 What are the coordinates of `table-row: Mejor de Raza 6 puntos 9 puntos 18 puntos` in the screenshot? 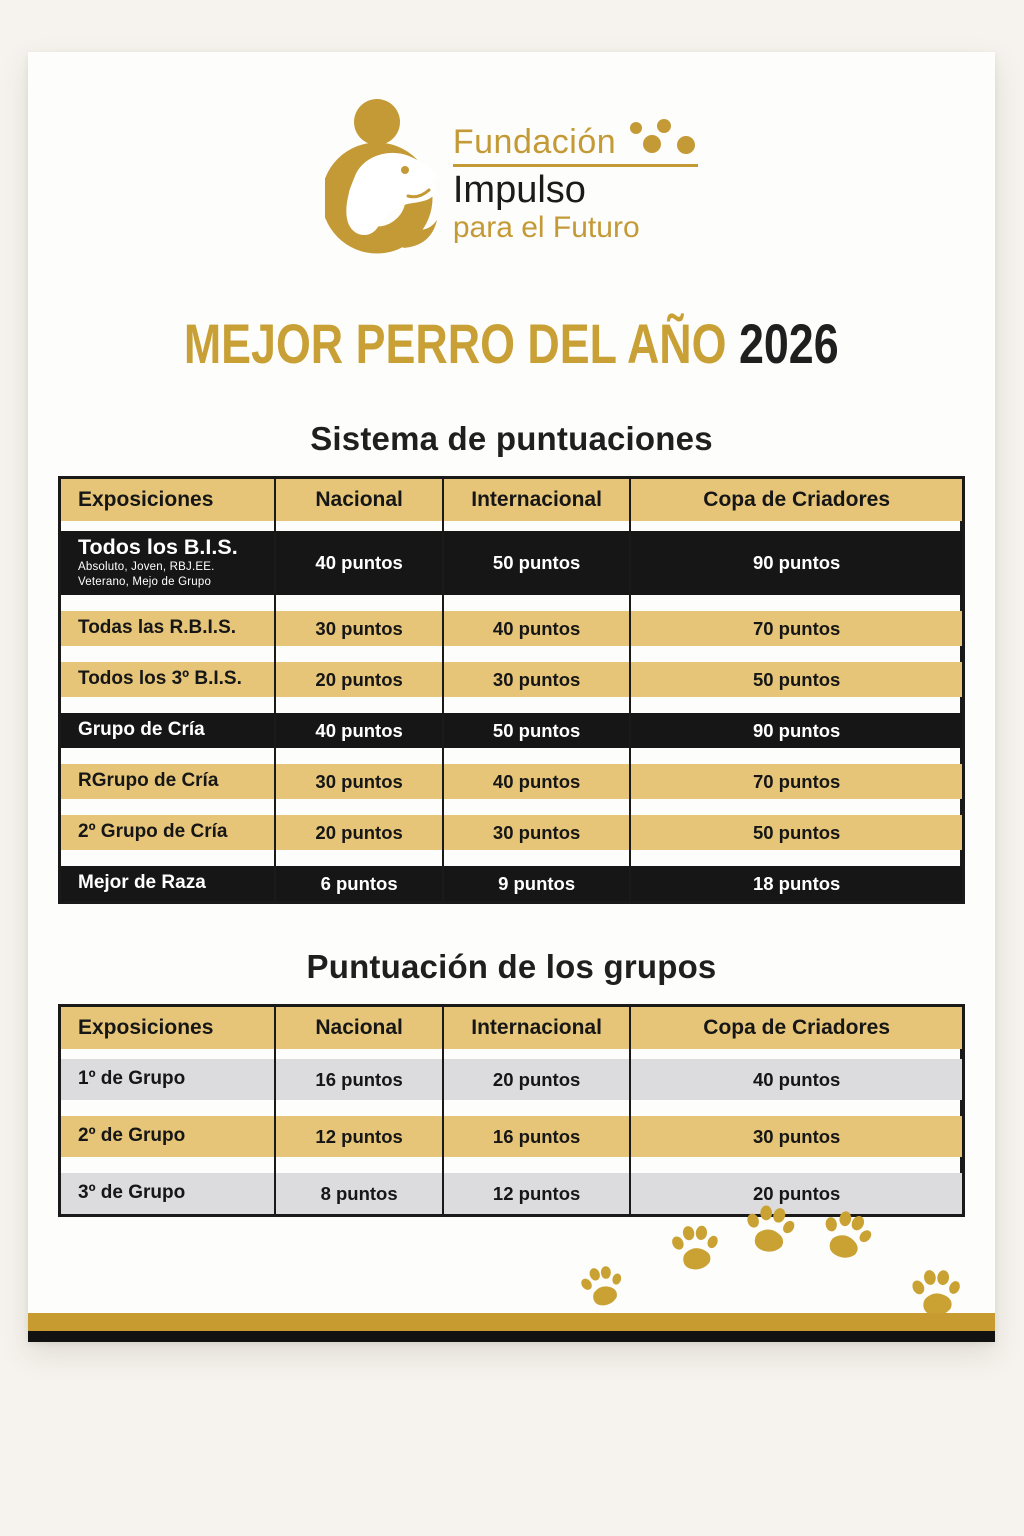 It's located at (511, 883).